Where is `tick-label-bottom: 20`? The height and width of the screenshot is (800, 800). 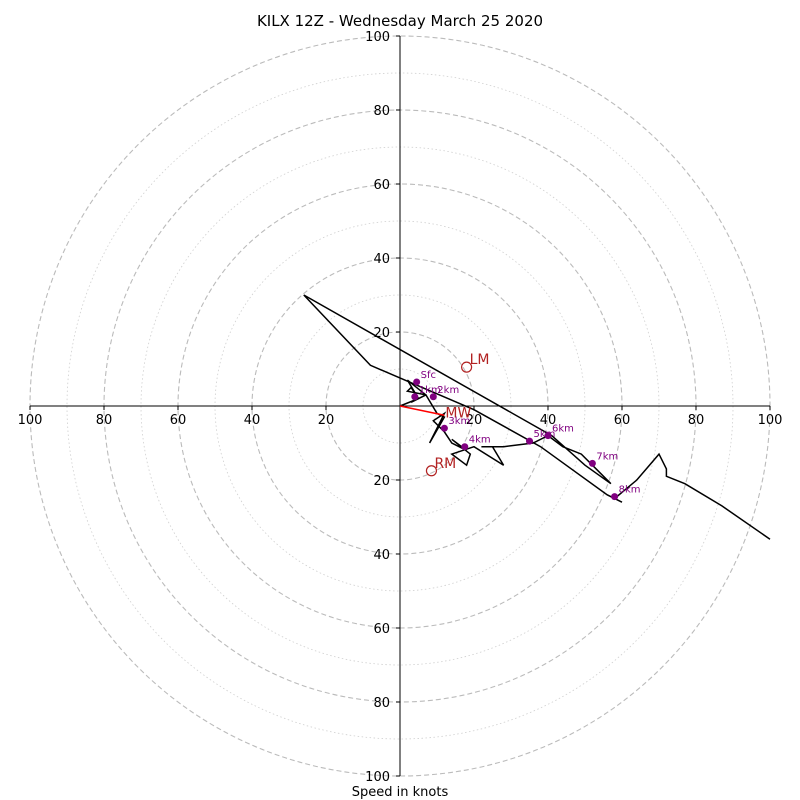 tick-label-bottom: 20 is located at coordinates (381, 481).